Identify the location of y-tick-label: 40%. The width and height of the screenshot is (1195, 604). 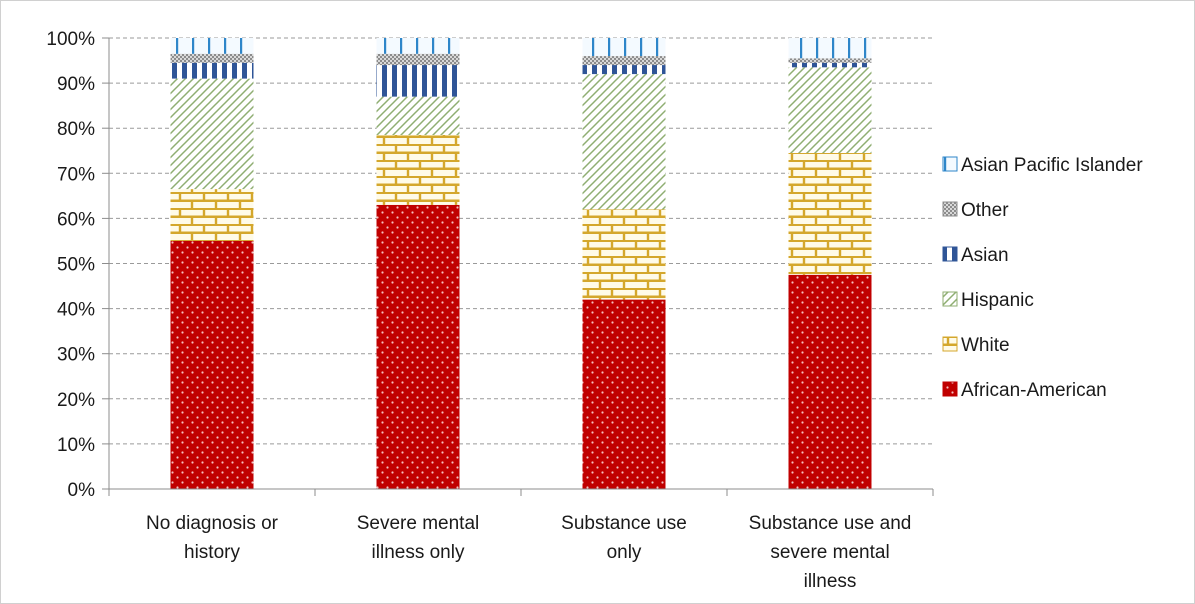
(76, 310).